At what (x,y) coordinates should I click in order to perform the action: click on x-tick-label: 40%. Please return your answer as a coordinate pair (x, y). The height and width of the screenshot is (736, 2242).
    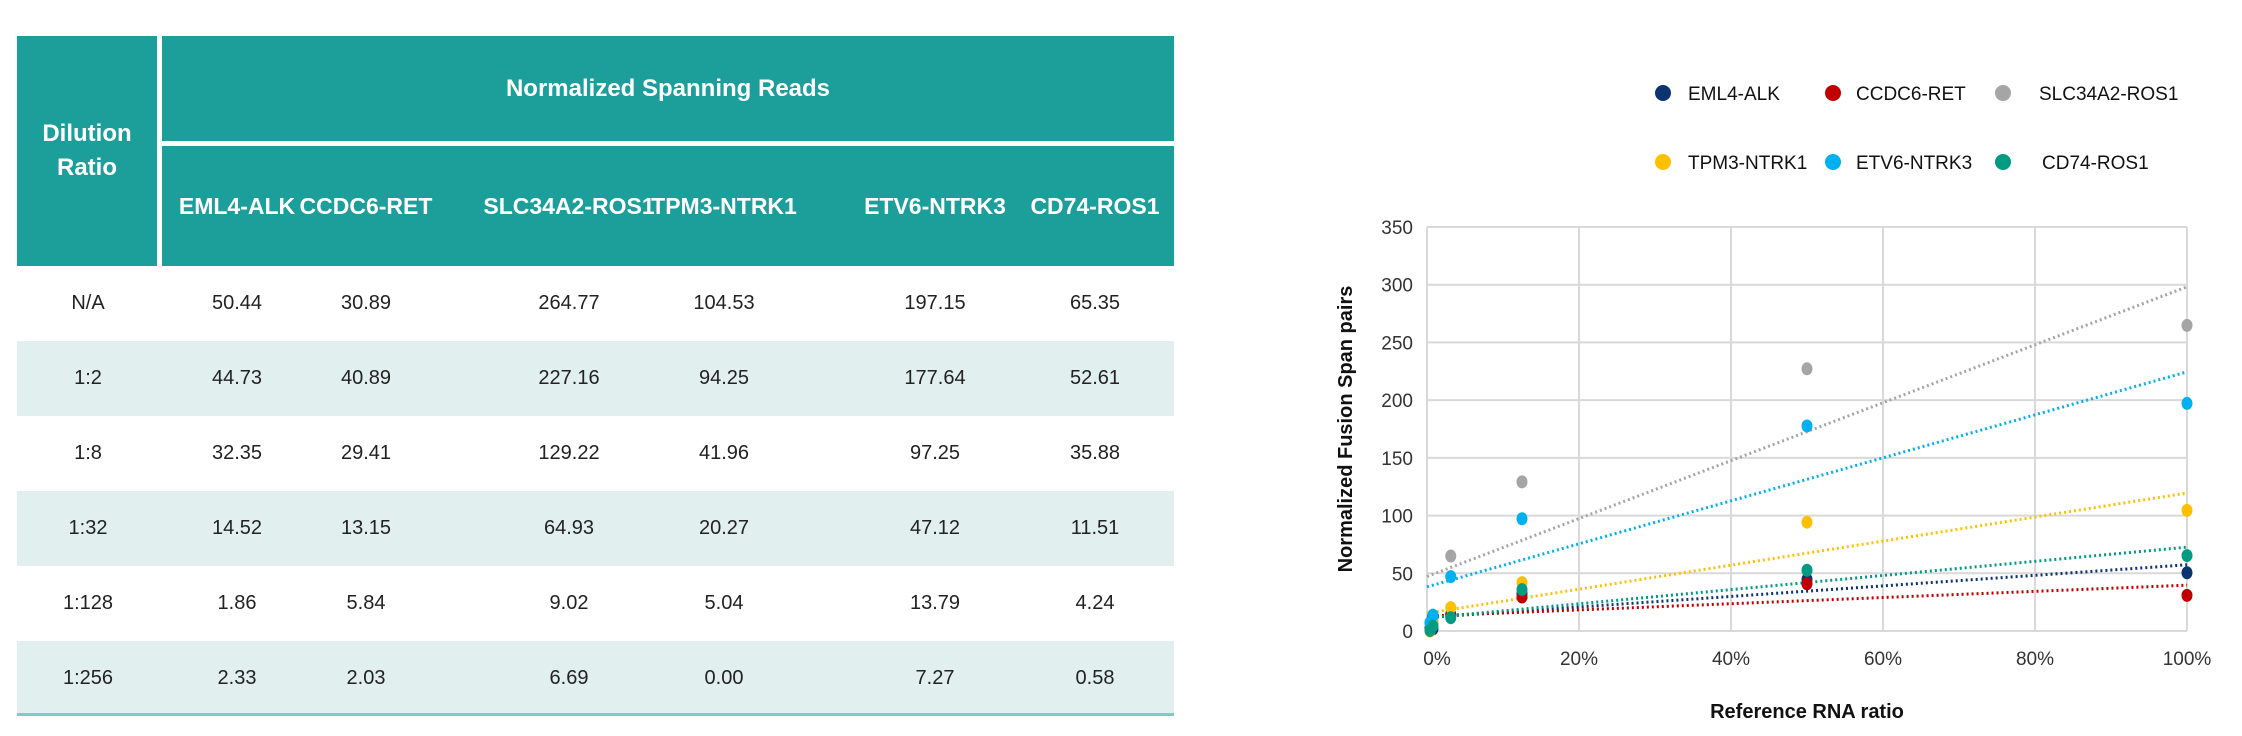
    Looking at the image, I should click on (1731, 659).